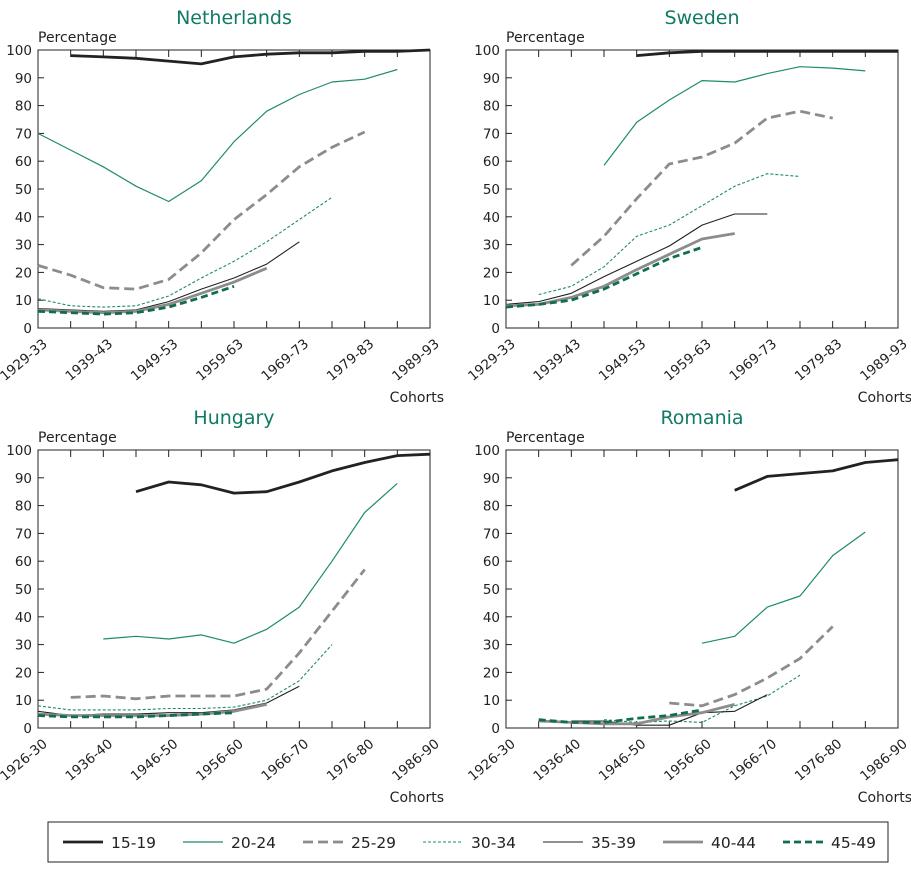 Image resolution: width=911 pixels, height=874 pixels. I want to click on x-tick-label: 1926-30, so click(491, 760).